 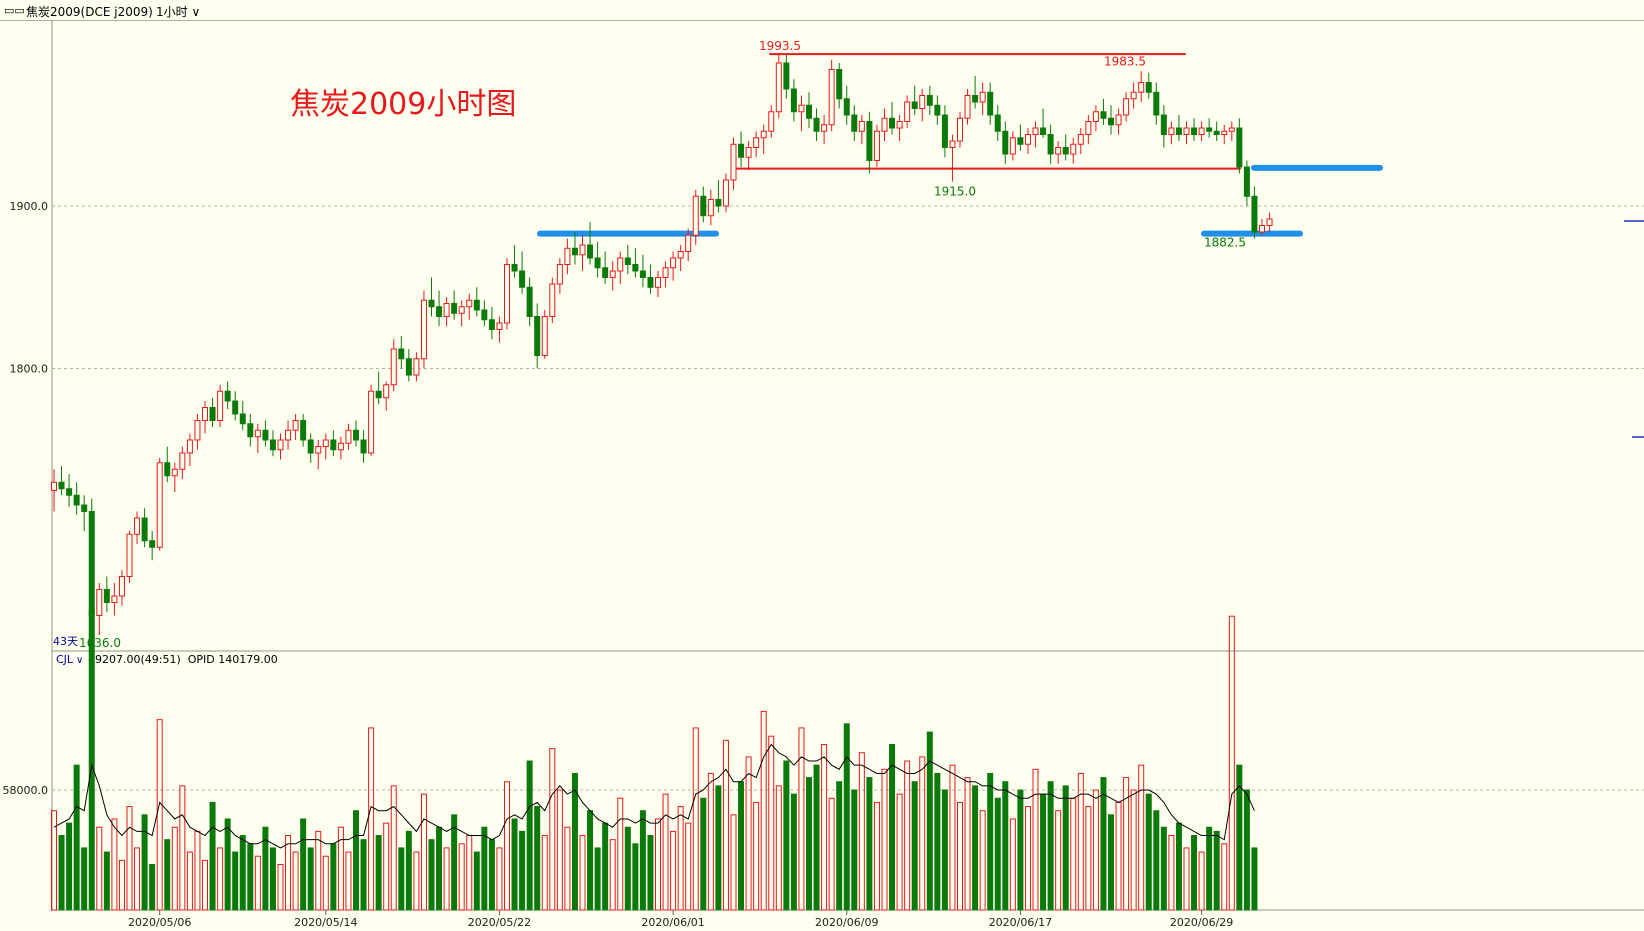 I want to click on chevron-down-icon: ∨, so click(x=79, y=660).